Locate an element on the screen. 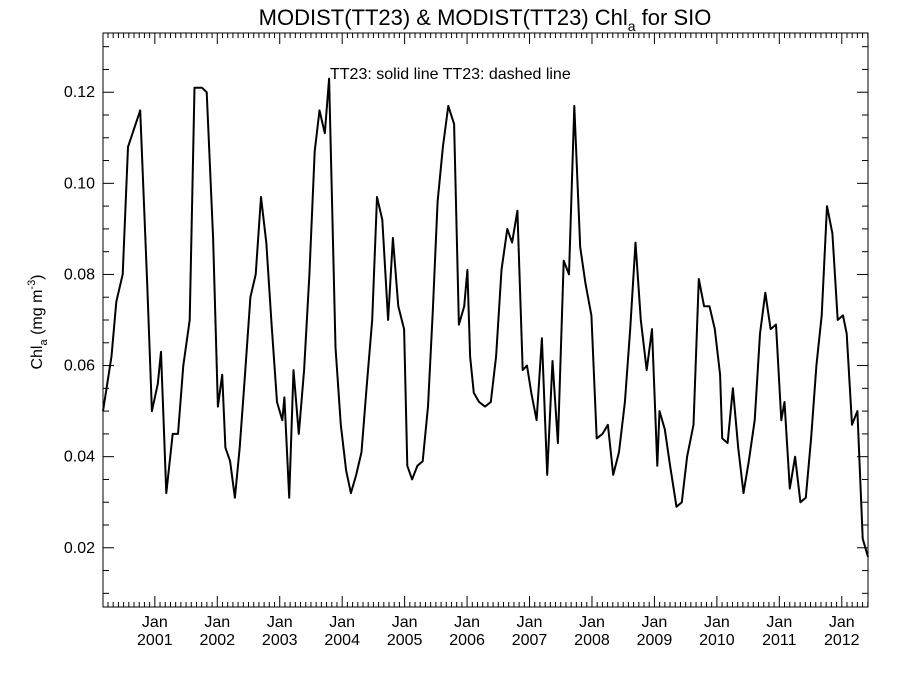 This screenshot has width=900, height=675. x-tick-year-label: 2003 is located at coordinates (280, 640).